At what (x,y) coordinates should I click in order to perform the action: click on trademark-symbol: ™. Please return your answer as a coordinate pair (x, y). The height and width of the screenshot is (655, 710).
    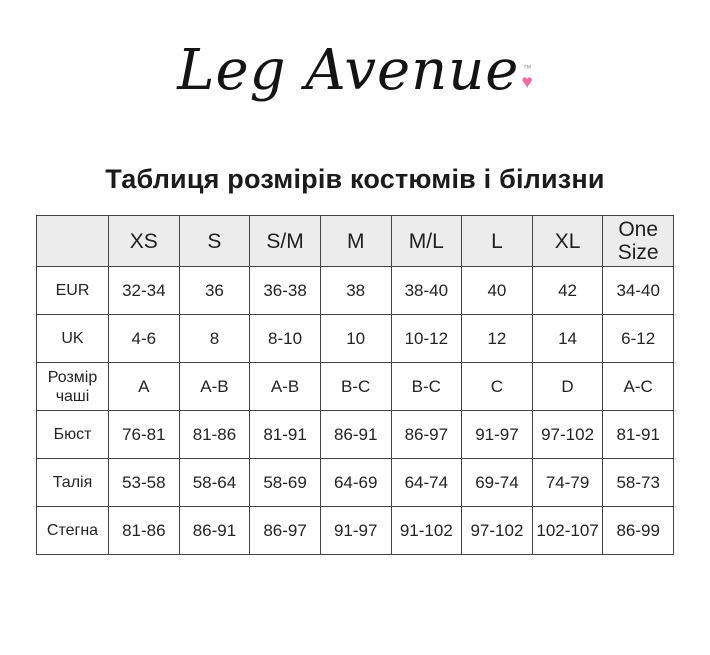
    Looking at the image, I should click on (527, 68).